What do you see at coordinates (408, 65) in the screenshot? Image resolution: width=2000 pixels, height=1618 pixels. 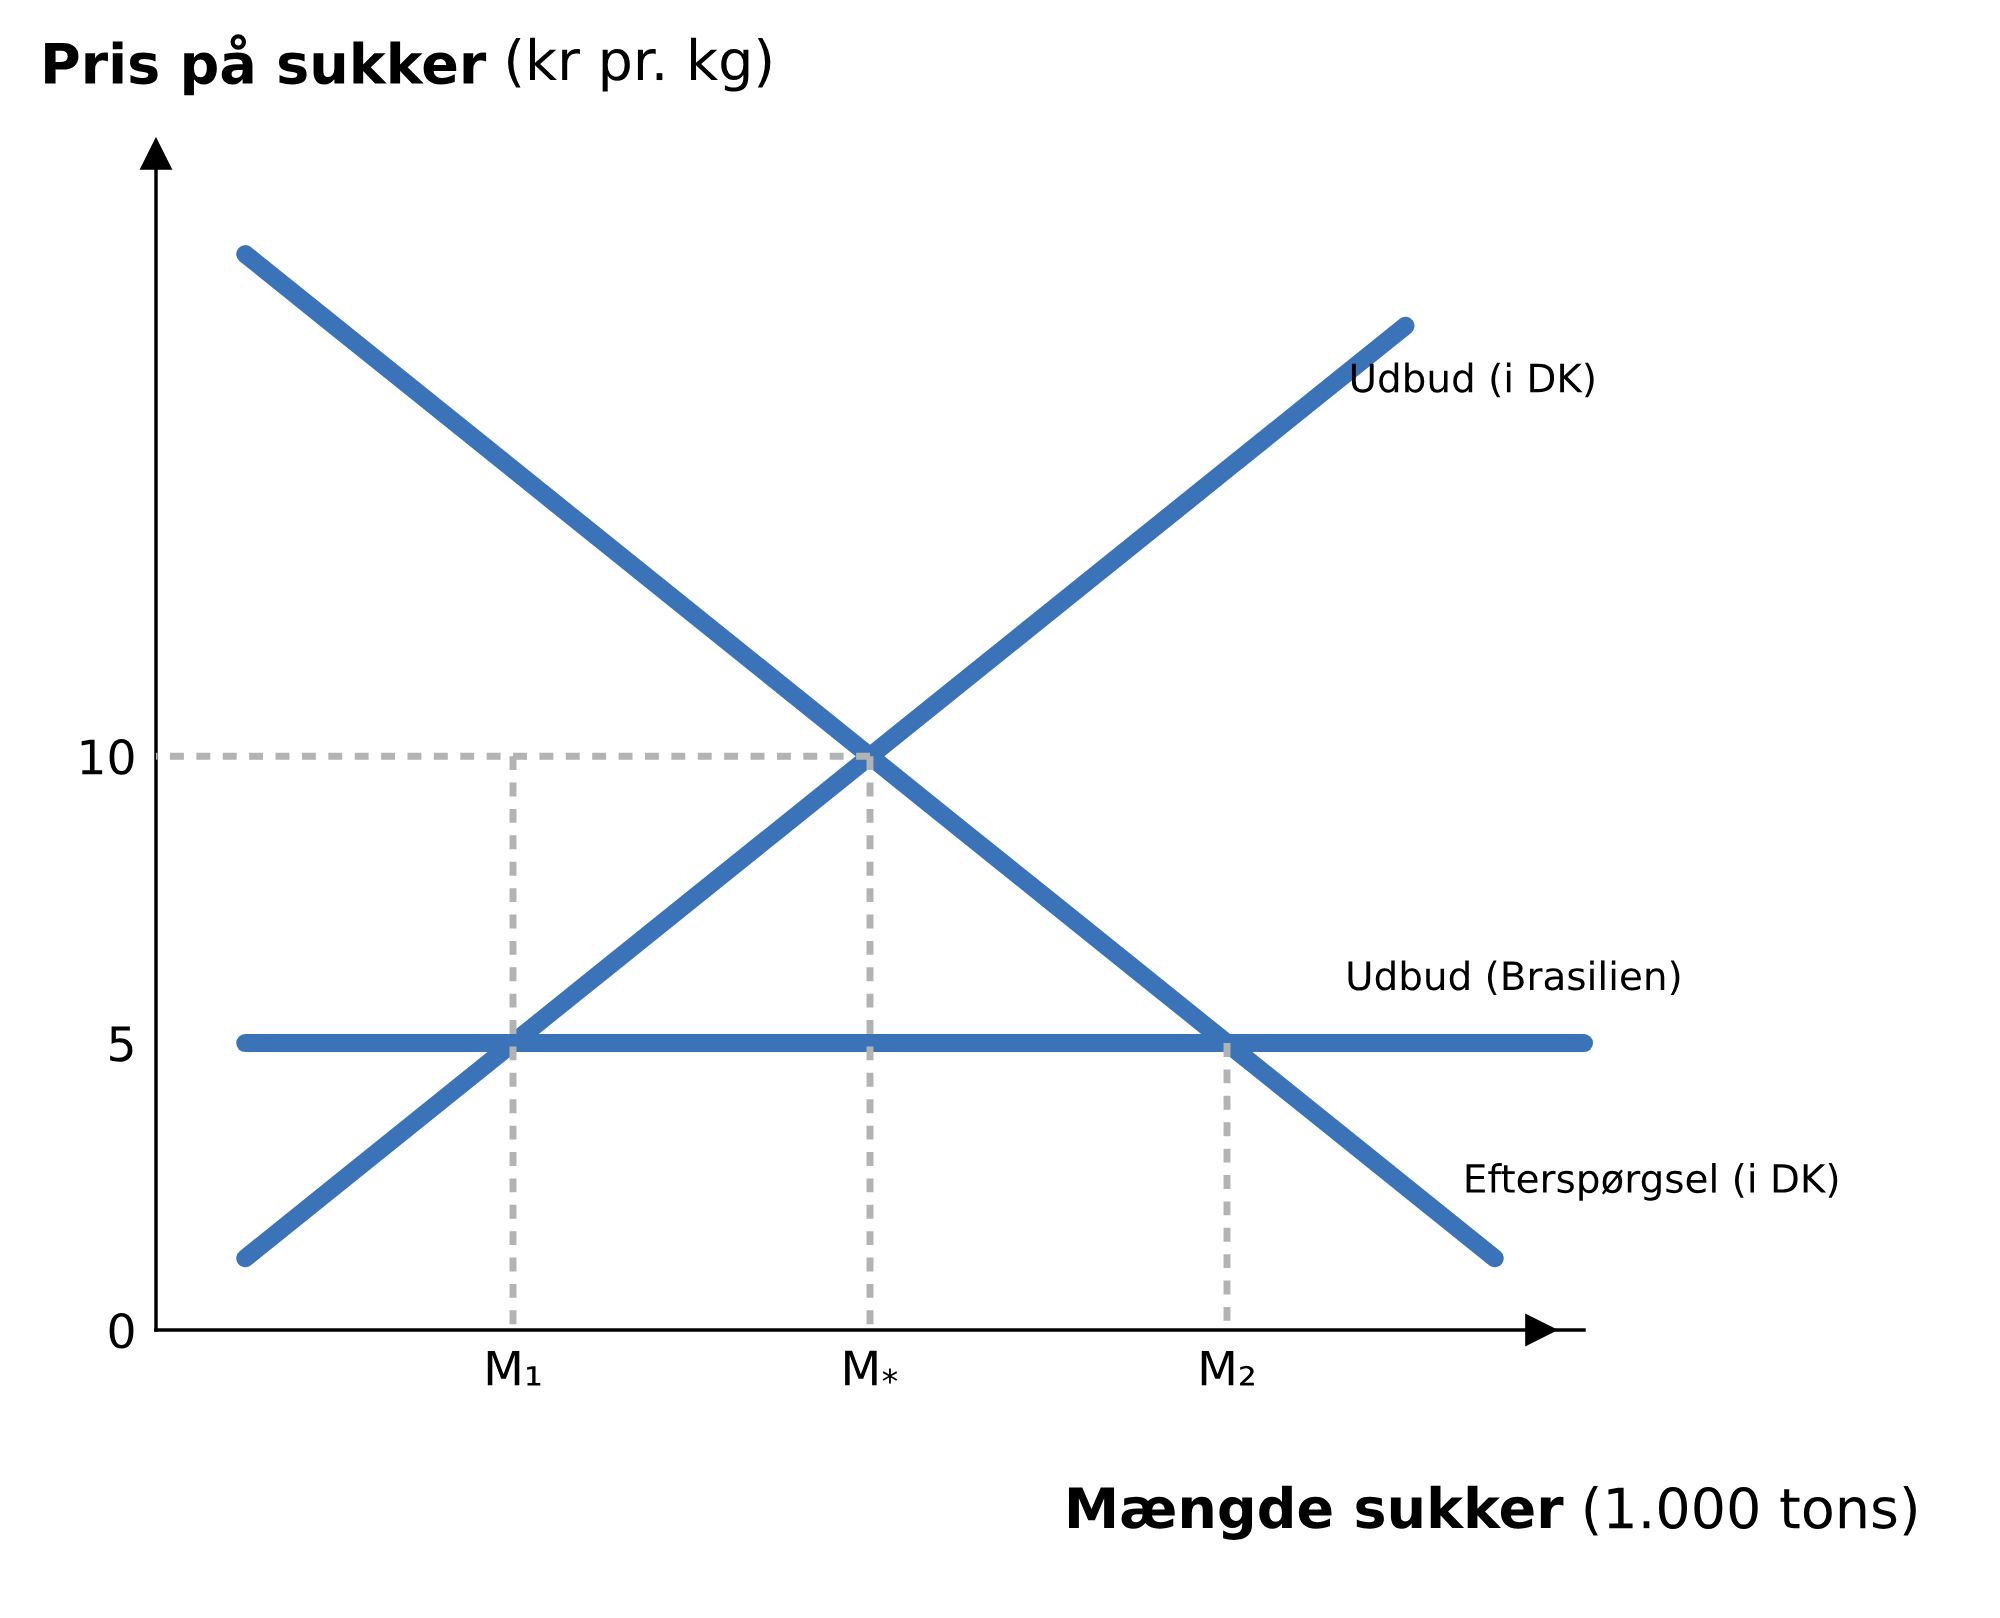 I see `y-axis-title: Pris på sukker (kr pr. kg)` at bounding box center [408, 65].